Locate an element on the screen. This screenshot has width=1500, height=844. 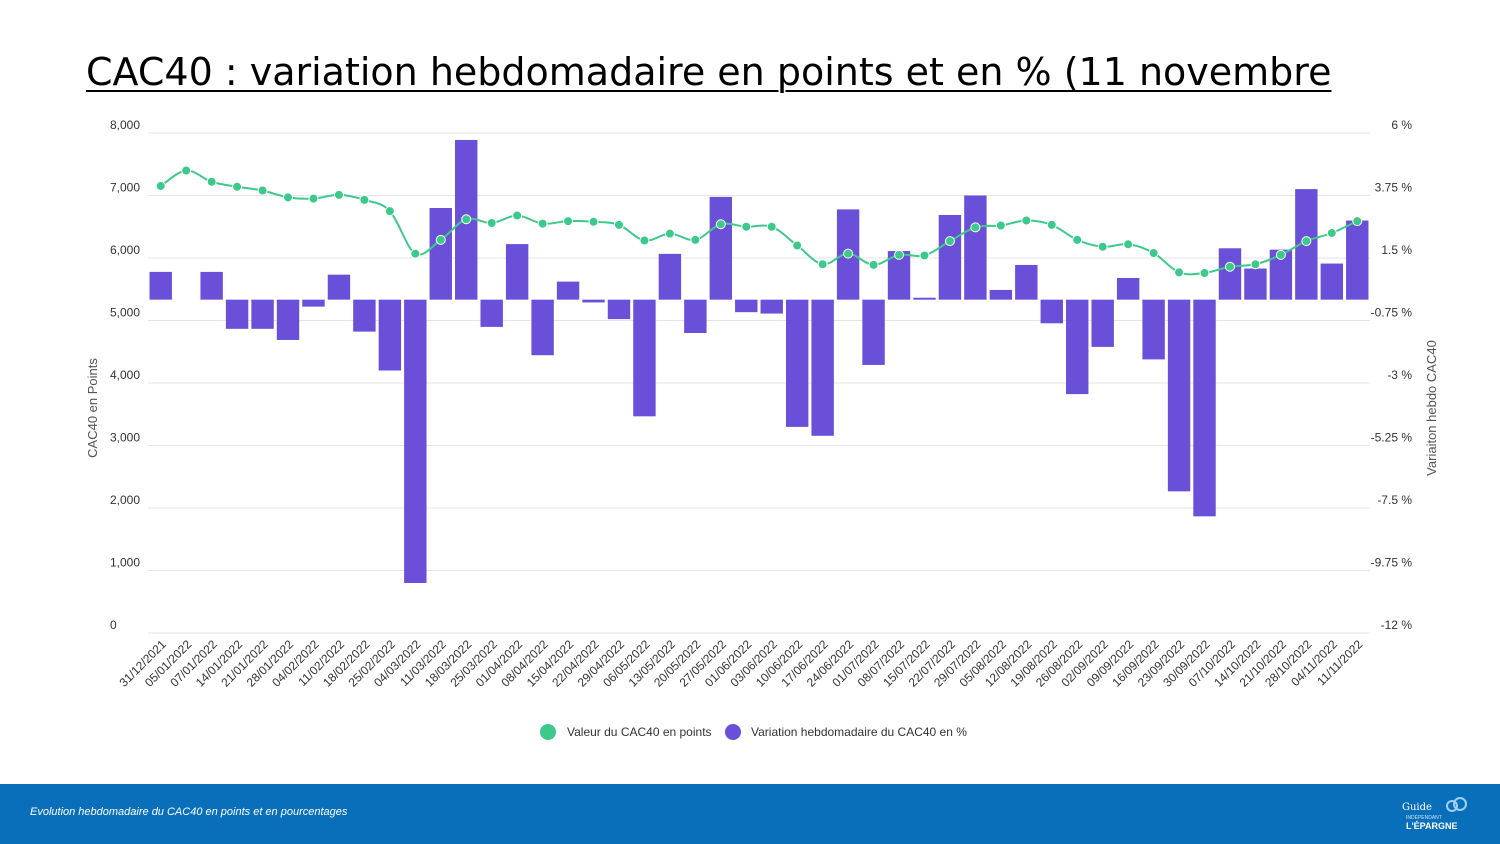
y-left-tick-label: 4,000 is located at coordinates (125, 375).